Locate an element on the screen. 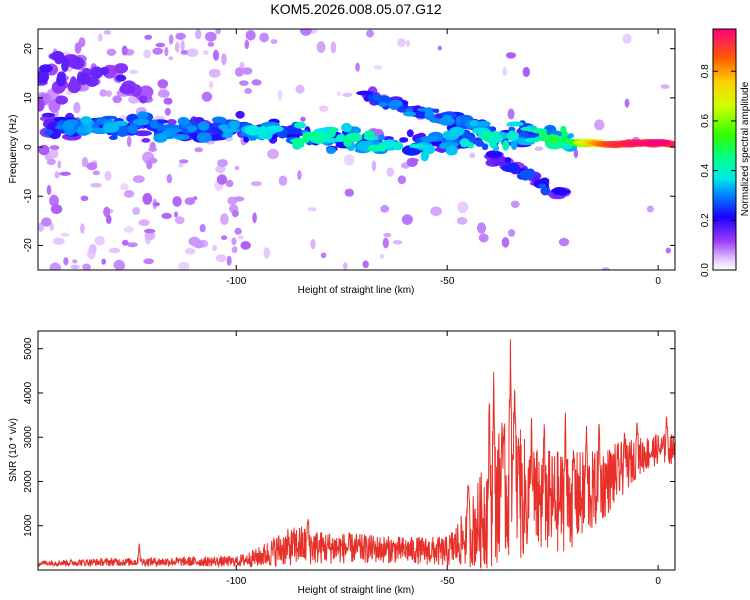 The width and height of the screenshot is (750, 600). colorbar-label: Normalized spectral amplitude is located at coordinates (745, 148).